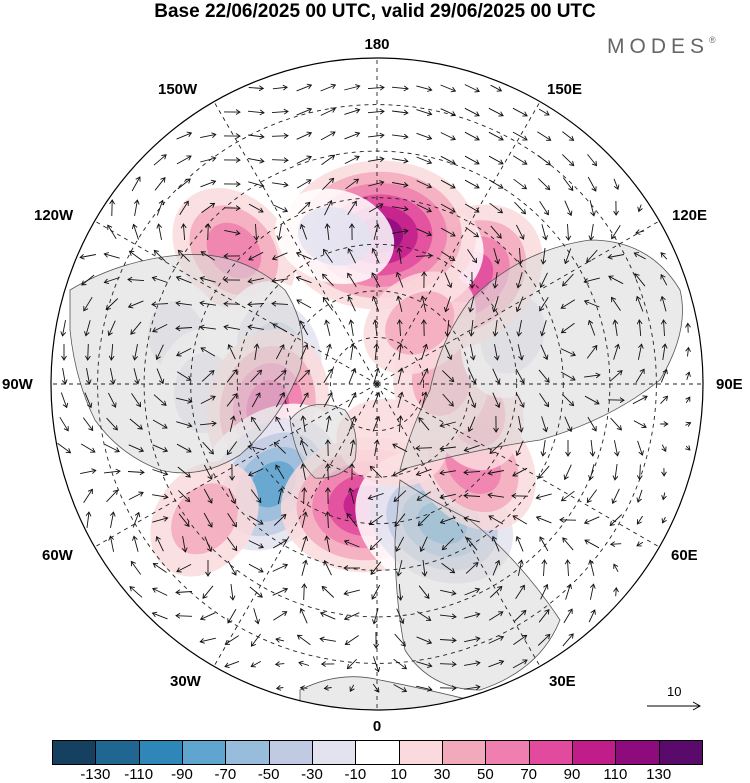 The image size is (750, 783). I want to click on lon-label-150w: 150W, so click(178, 89).